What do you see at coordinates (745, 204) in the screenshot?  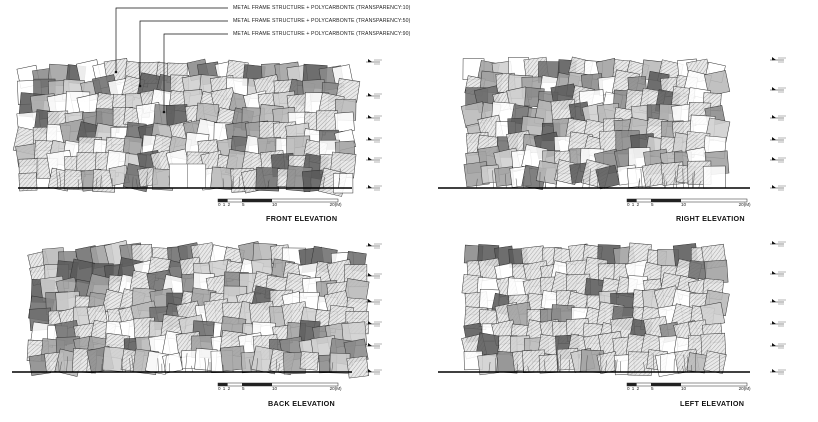 I see `right-scale-label: 20(M)` at bounding box center [745, 204].